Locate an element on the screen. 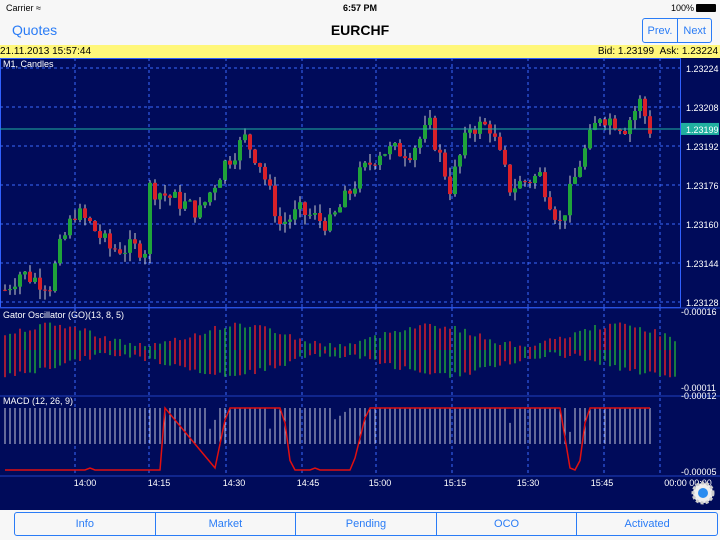  current-price-label: 1.23199 is located at coordinates (702, 130).